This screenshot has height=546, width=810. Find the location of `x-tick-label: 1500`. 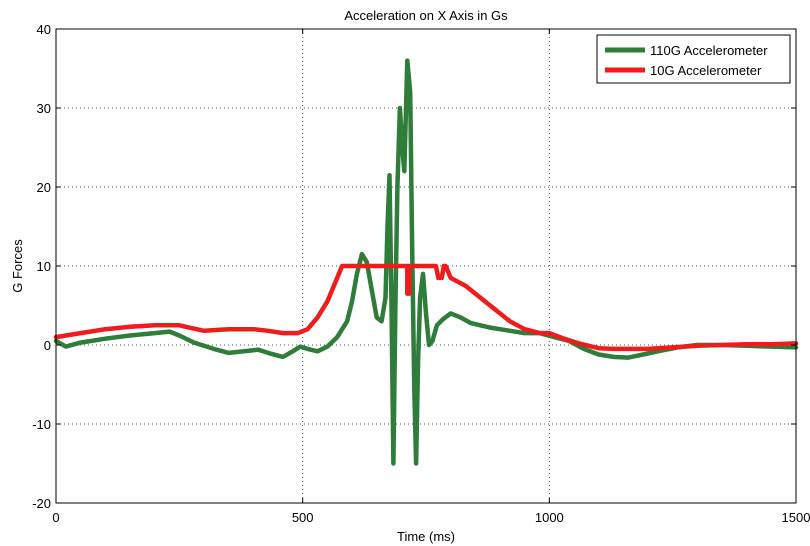

x-tick-label: 1500 is located at coordinates (796, 517).